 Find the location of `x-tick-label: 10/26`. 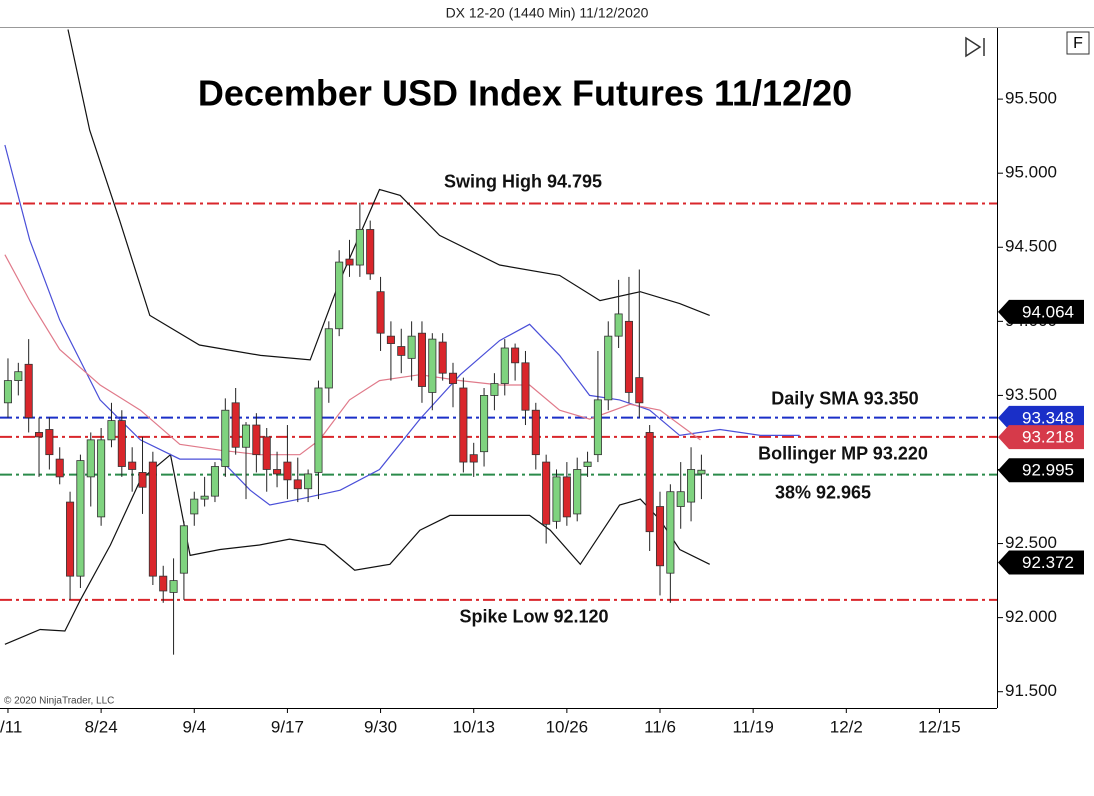

x-tick-label: 10/26 is located at coordinates (567, 726).